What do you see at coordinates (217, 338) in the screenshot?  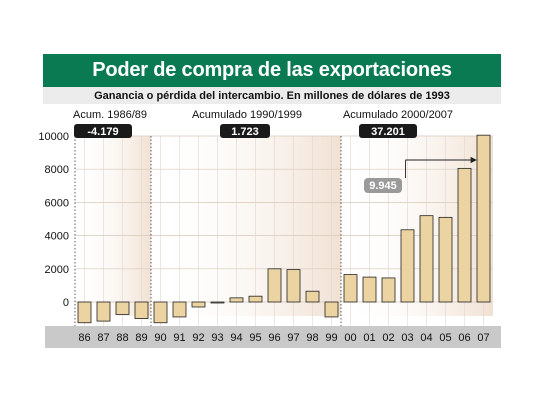 I see `x-tick-label: 93` at bounding box center [217, 338].